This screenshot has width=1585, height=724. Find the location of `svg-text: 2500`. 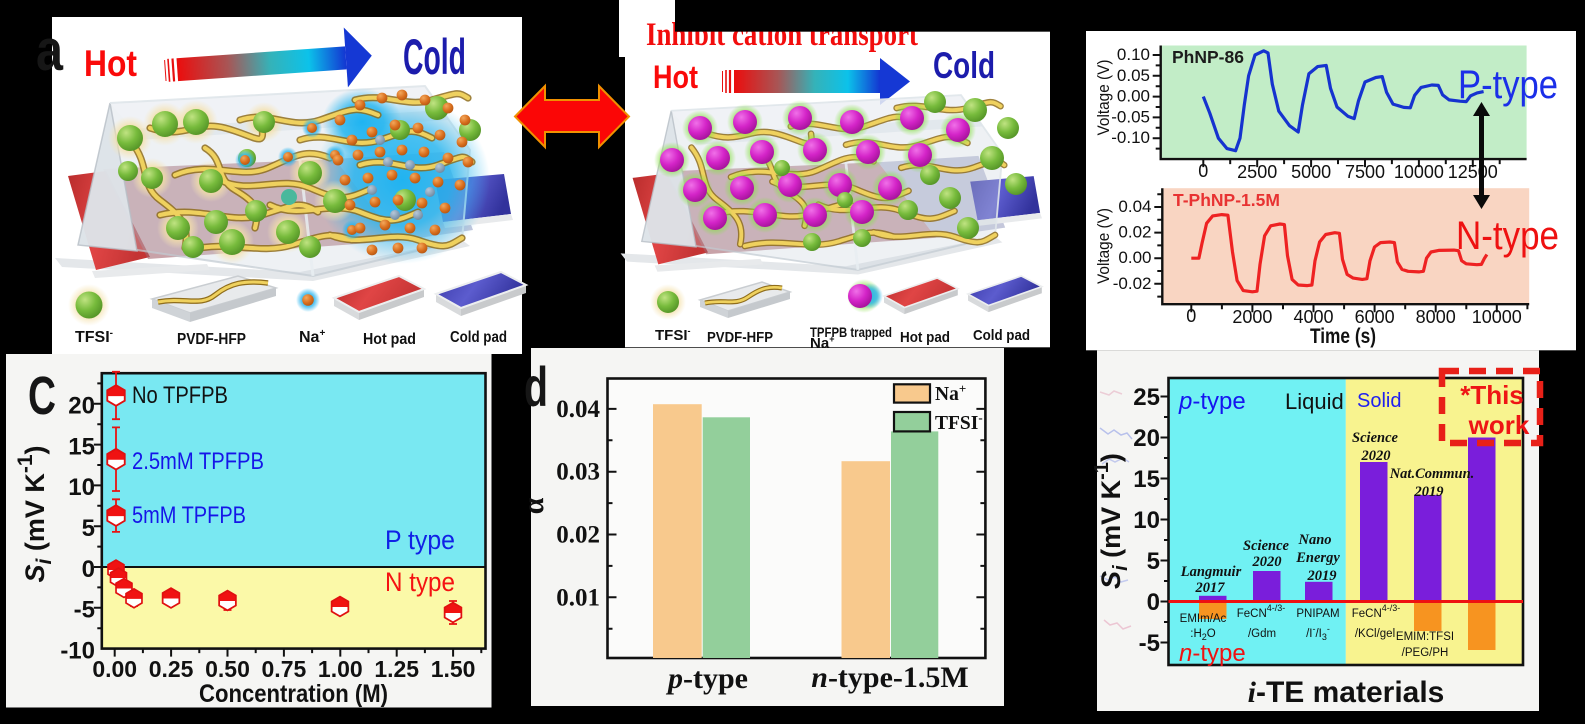

svg-text: 2500 is located at coordinates (1257, 172).